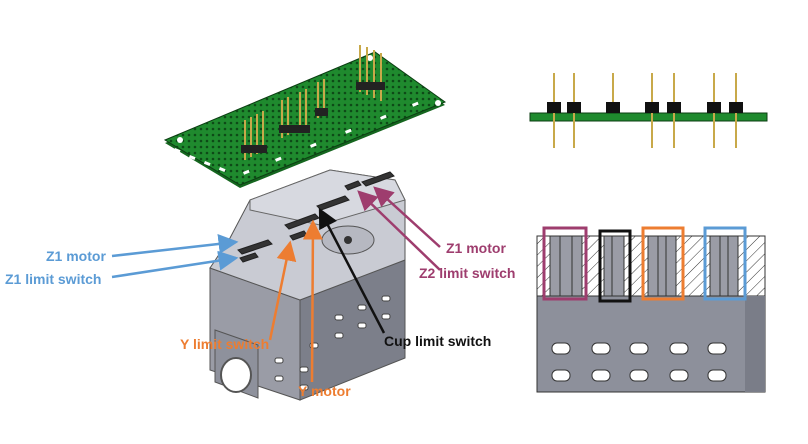 This screenshot has width=808, height=444. What do you see at coordinates (648, 110) in the screenshot?
I see `pcb-side-view` at bounding box center [648, 110].